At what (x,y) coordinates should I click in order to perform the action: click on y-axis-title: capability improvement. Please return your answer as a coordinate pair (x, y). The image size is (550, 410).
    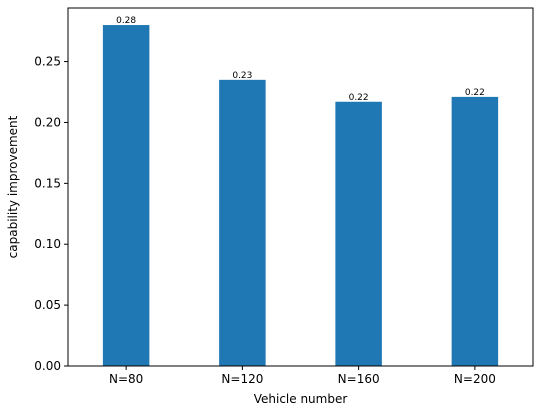
    Looking at the image, I should click on (13, 186).